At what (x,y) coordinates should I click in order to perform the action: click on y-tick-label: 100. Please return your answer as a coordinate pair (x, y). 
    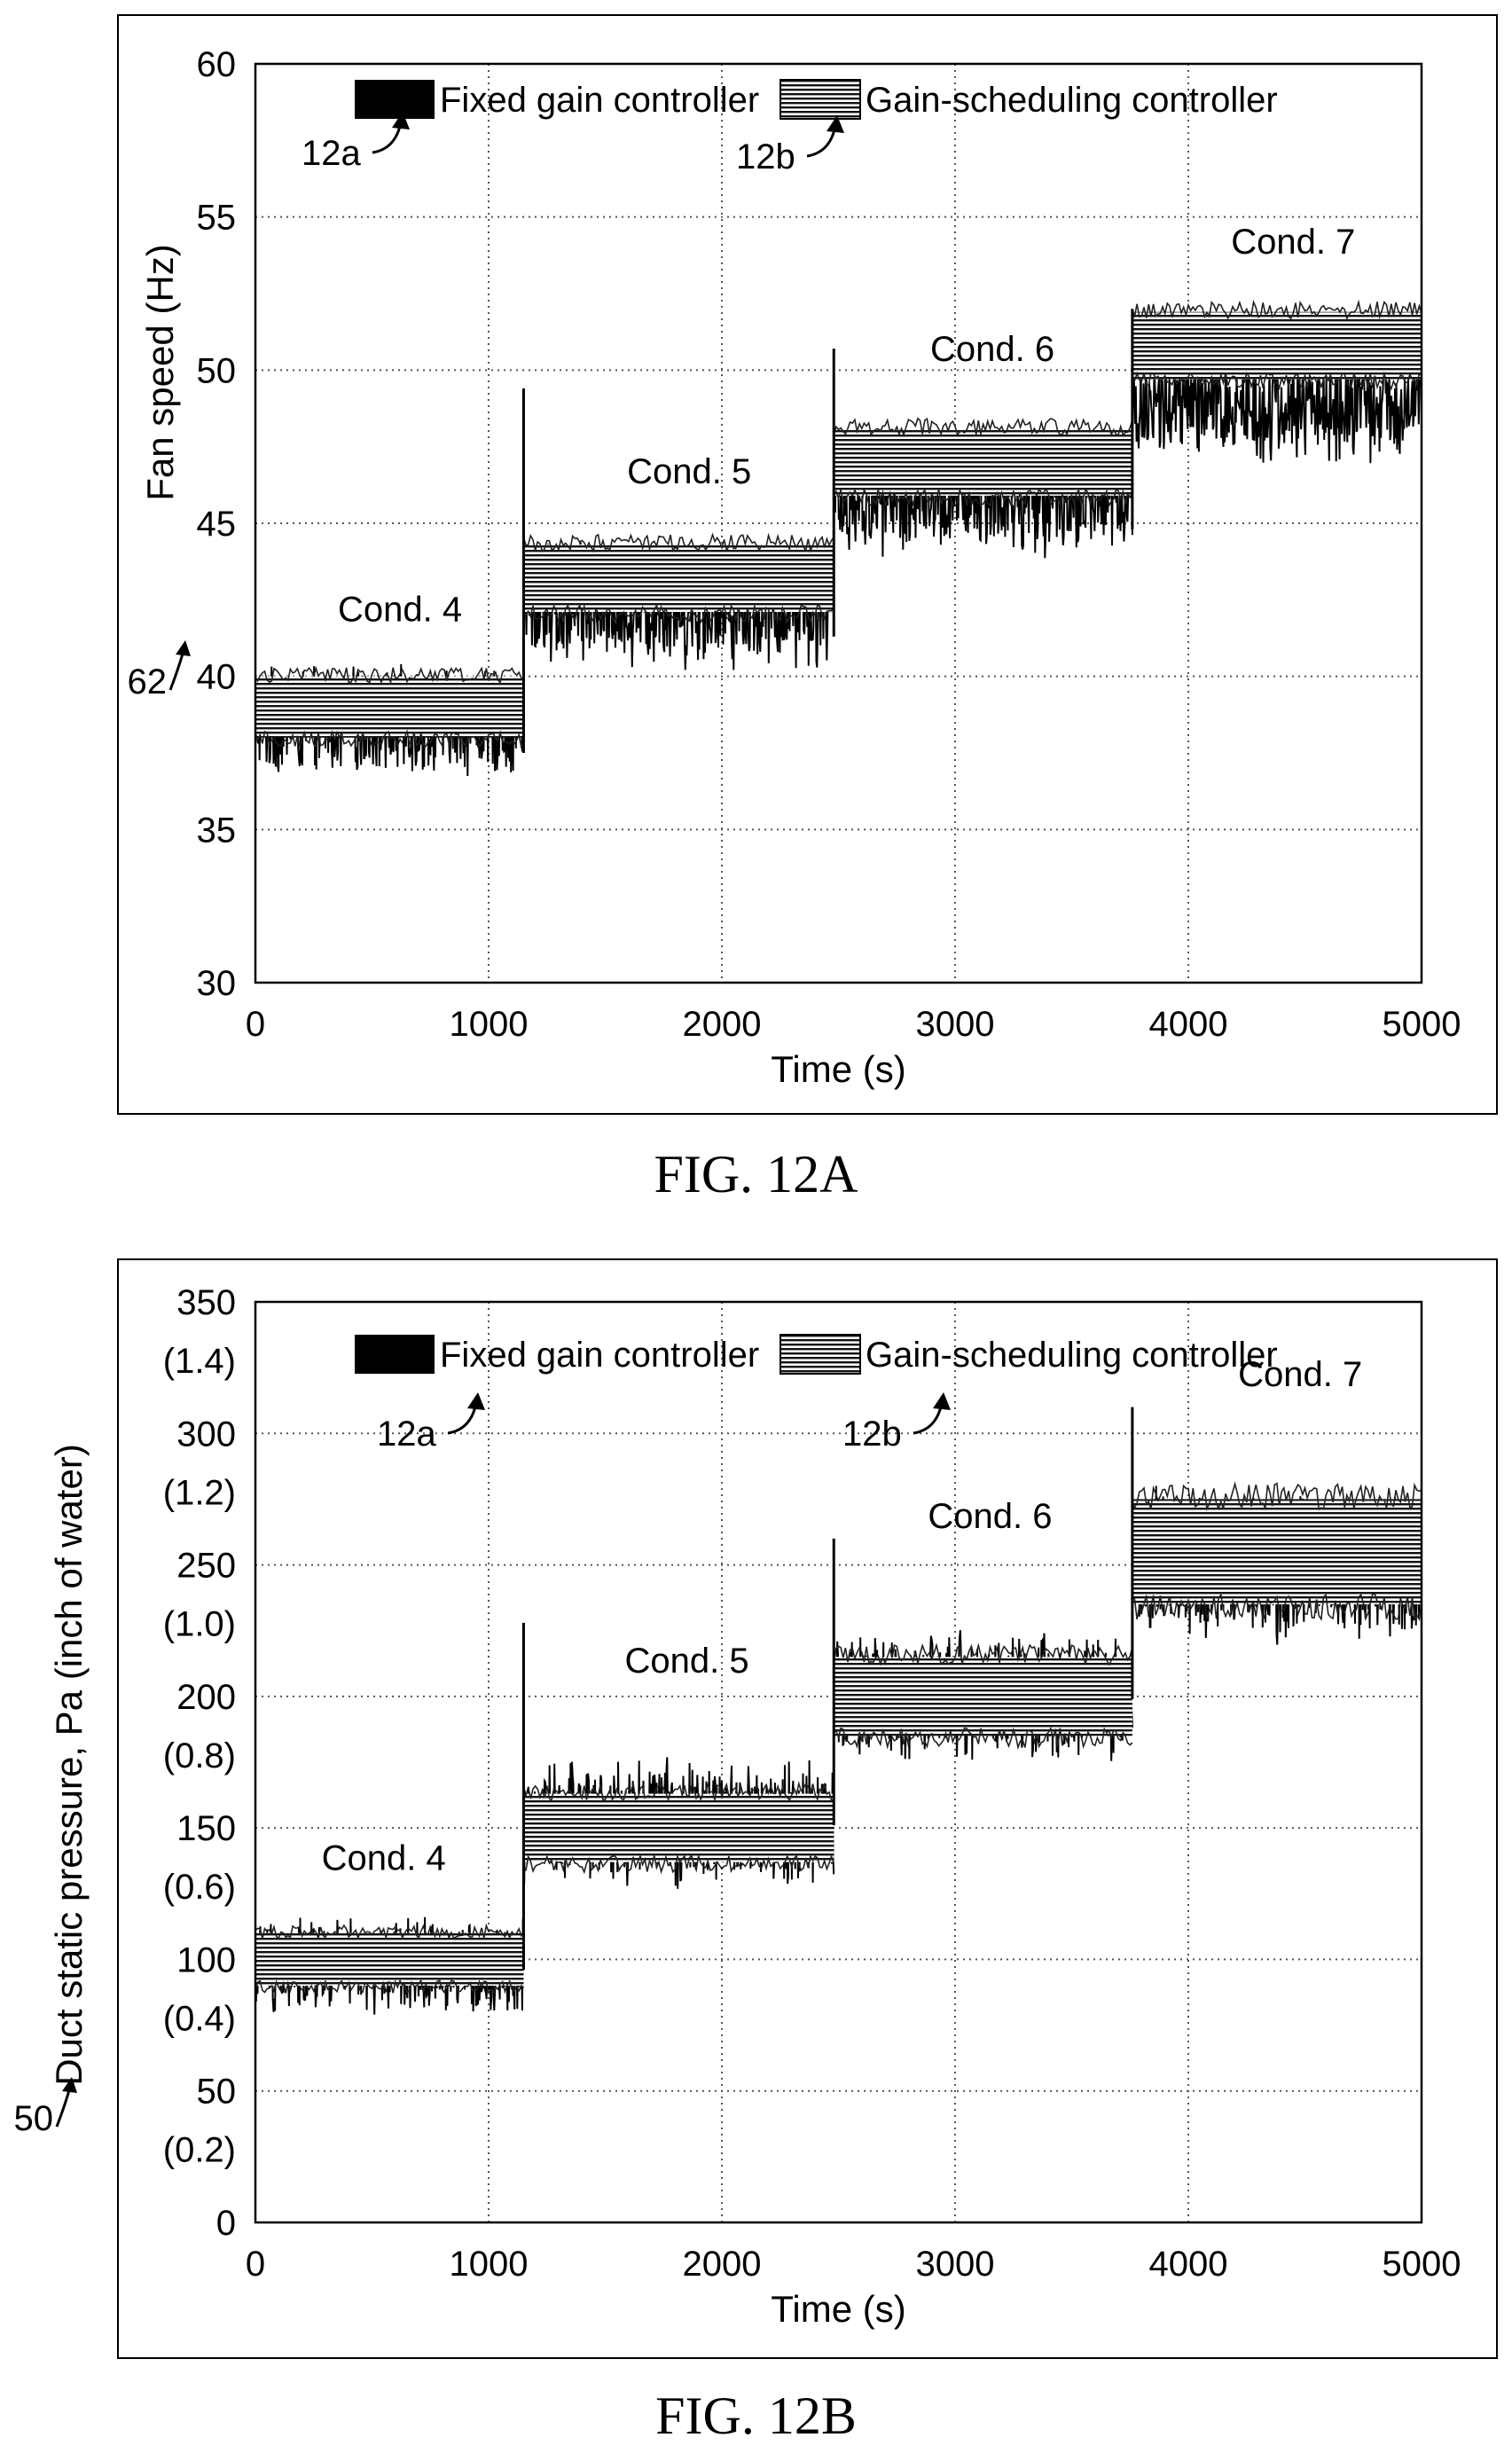
    Looking at the image, I should click on (206, 1960).